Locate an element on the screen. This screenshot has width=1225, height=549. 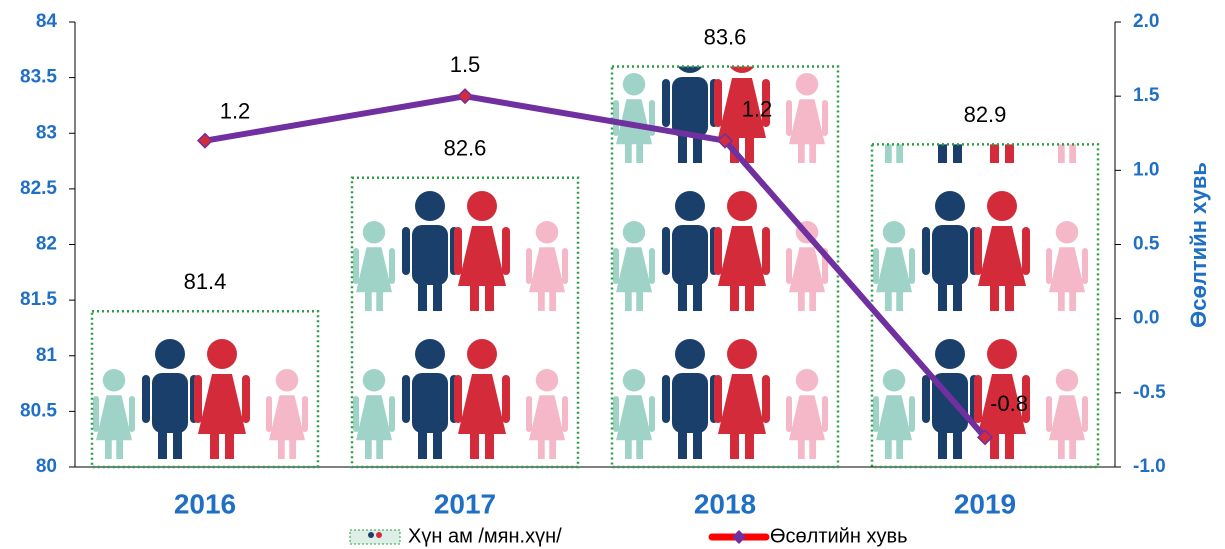
y-tick-label: 83 is located at coordinates (46, 132).